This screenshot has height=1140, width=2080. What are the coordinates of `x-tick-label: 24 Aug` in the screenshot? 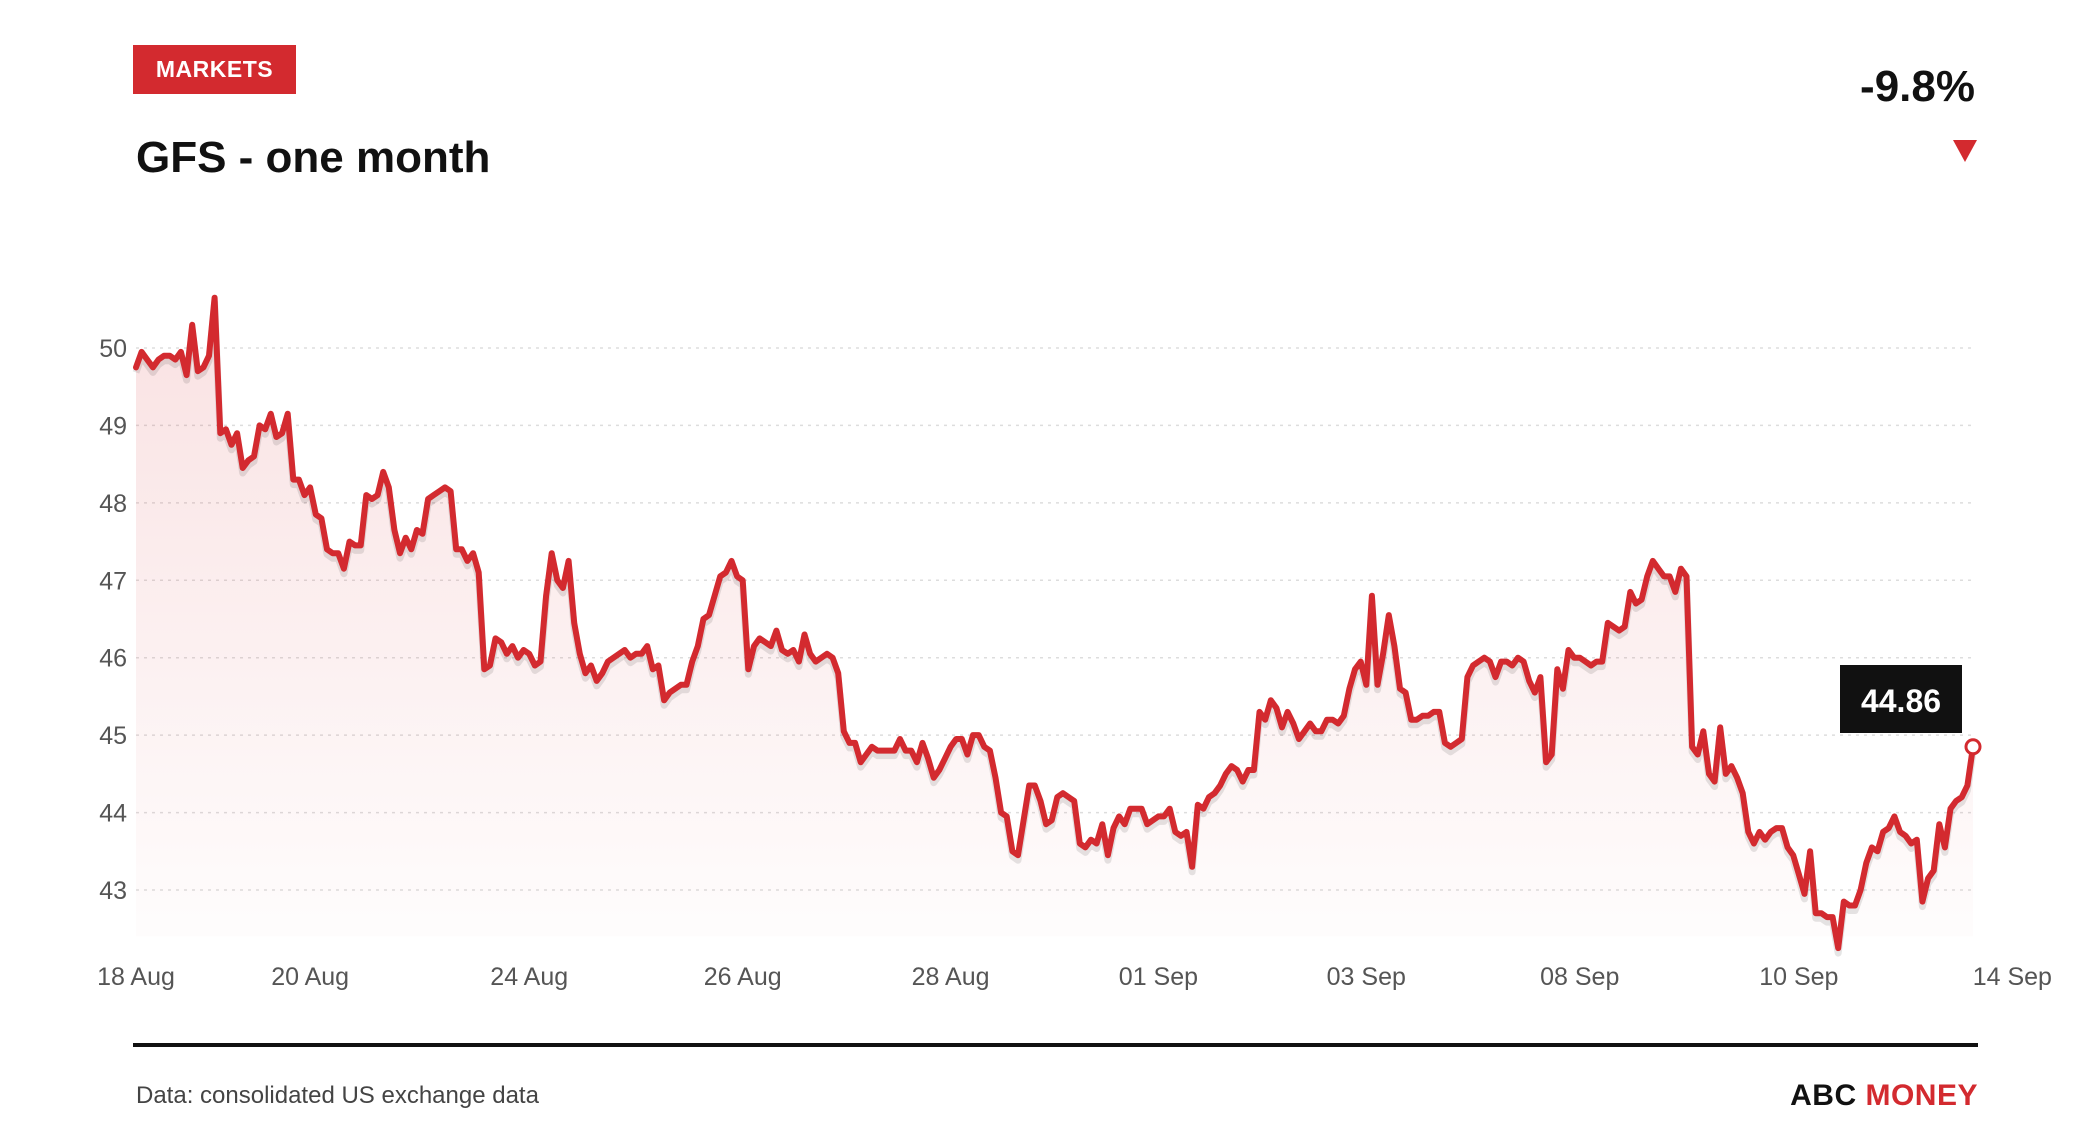 It's located at (529, 977).